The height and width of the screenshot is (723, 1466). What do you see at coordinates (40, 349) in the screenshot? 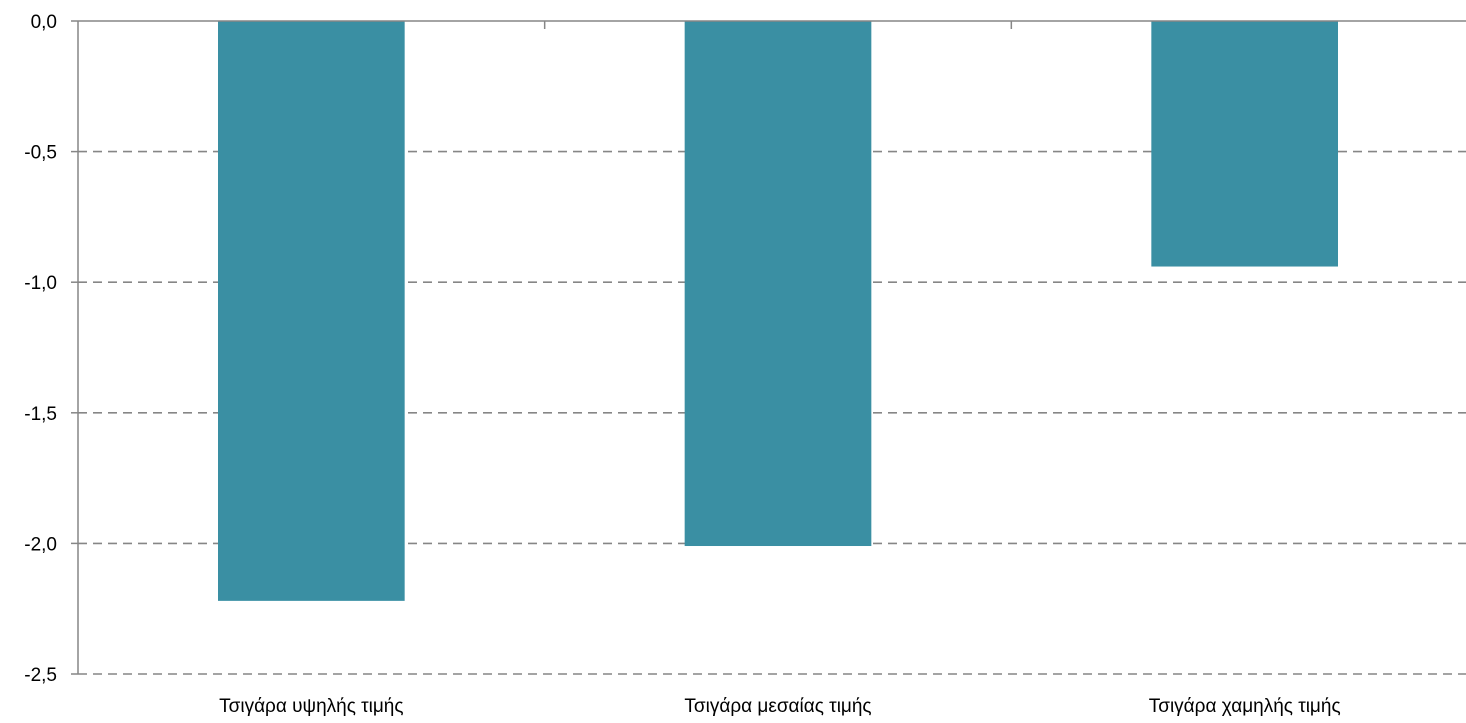
I see `y-tick-labels: 0,0 -0,5 -1,0 -1,5 -2,0 -2,5` at bounding box center [40, 349].